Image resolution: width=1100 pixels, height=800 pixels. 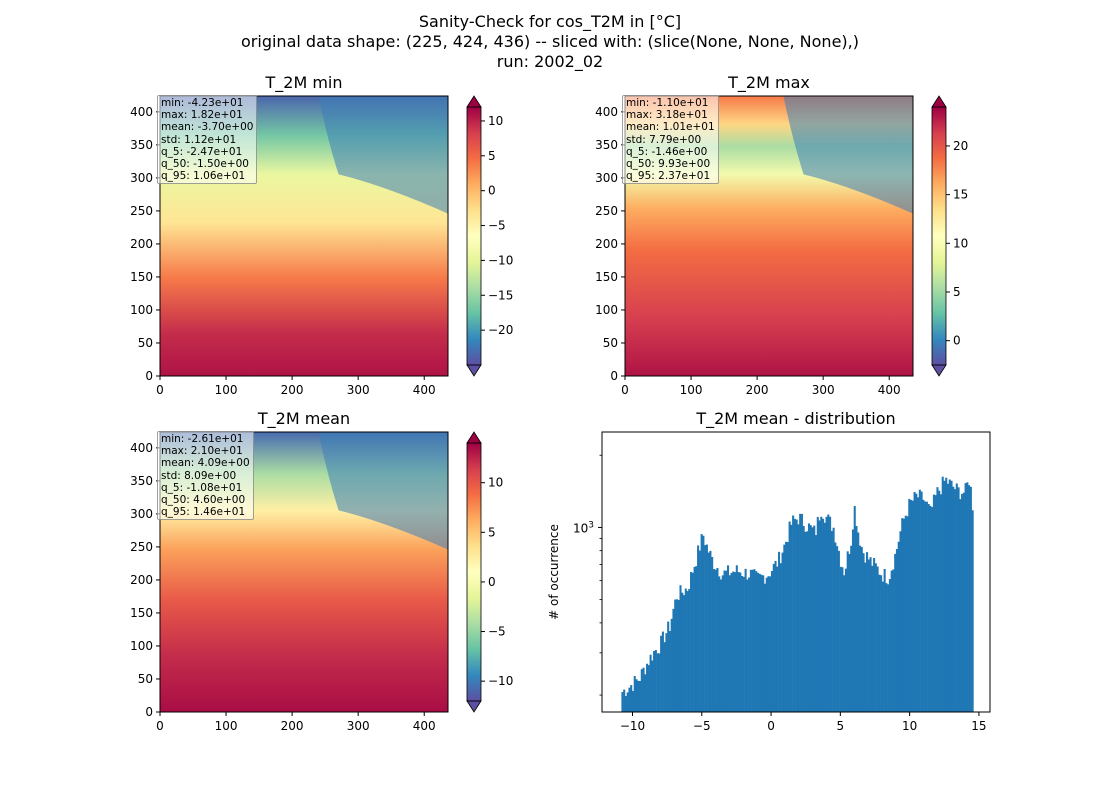 I want to click on stats-line: q_5: -1.08e+01, so click(x=202, y=487).